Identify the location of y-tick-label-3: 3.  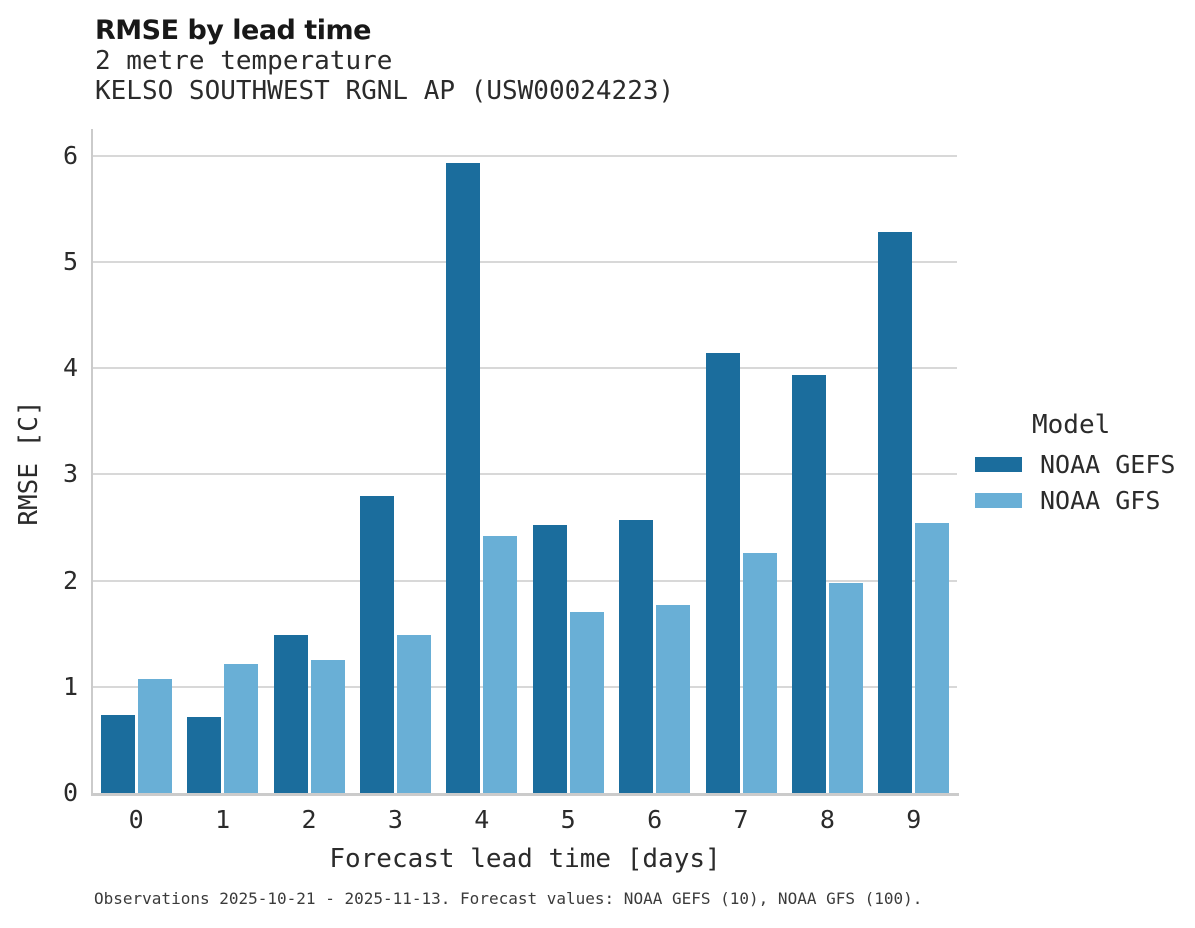
(70, 474).